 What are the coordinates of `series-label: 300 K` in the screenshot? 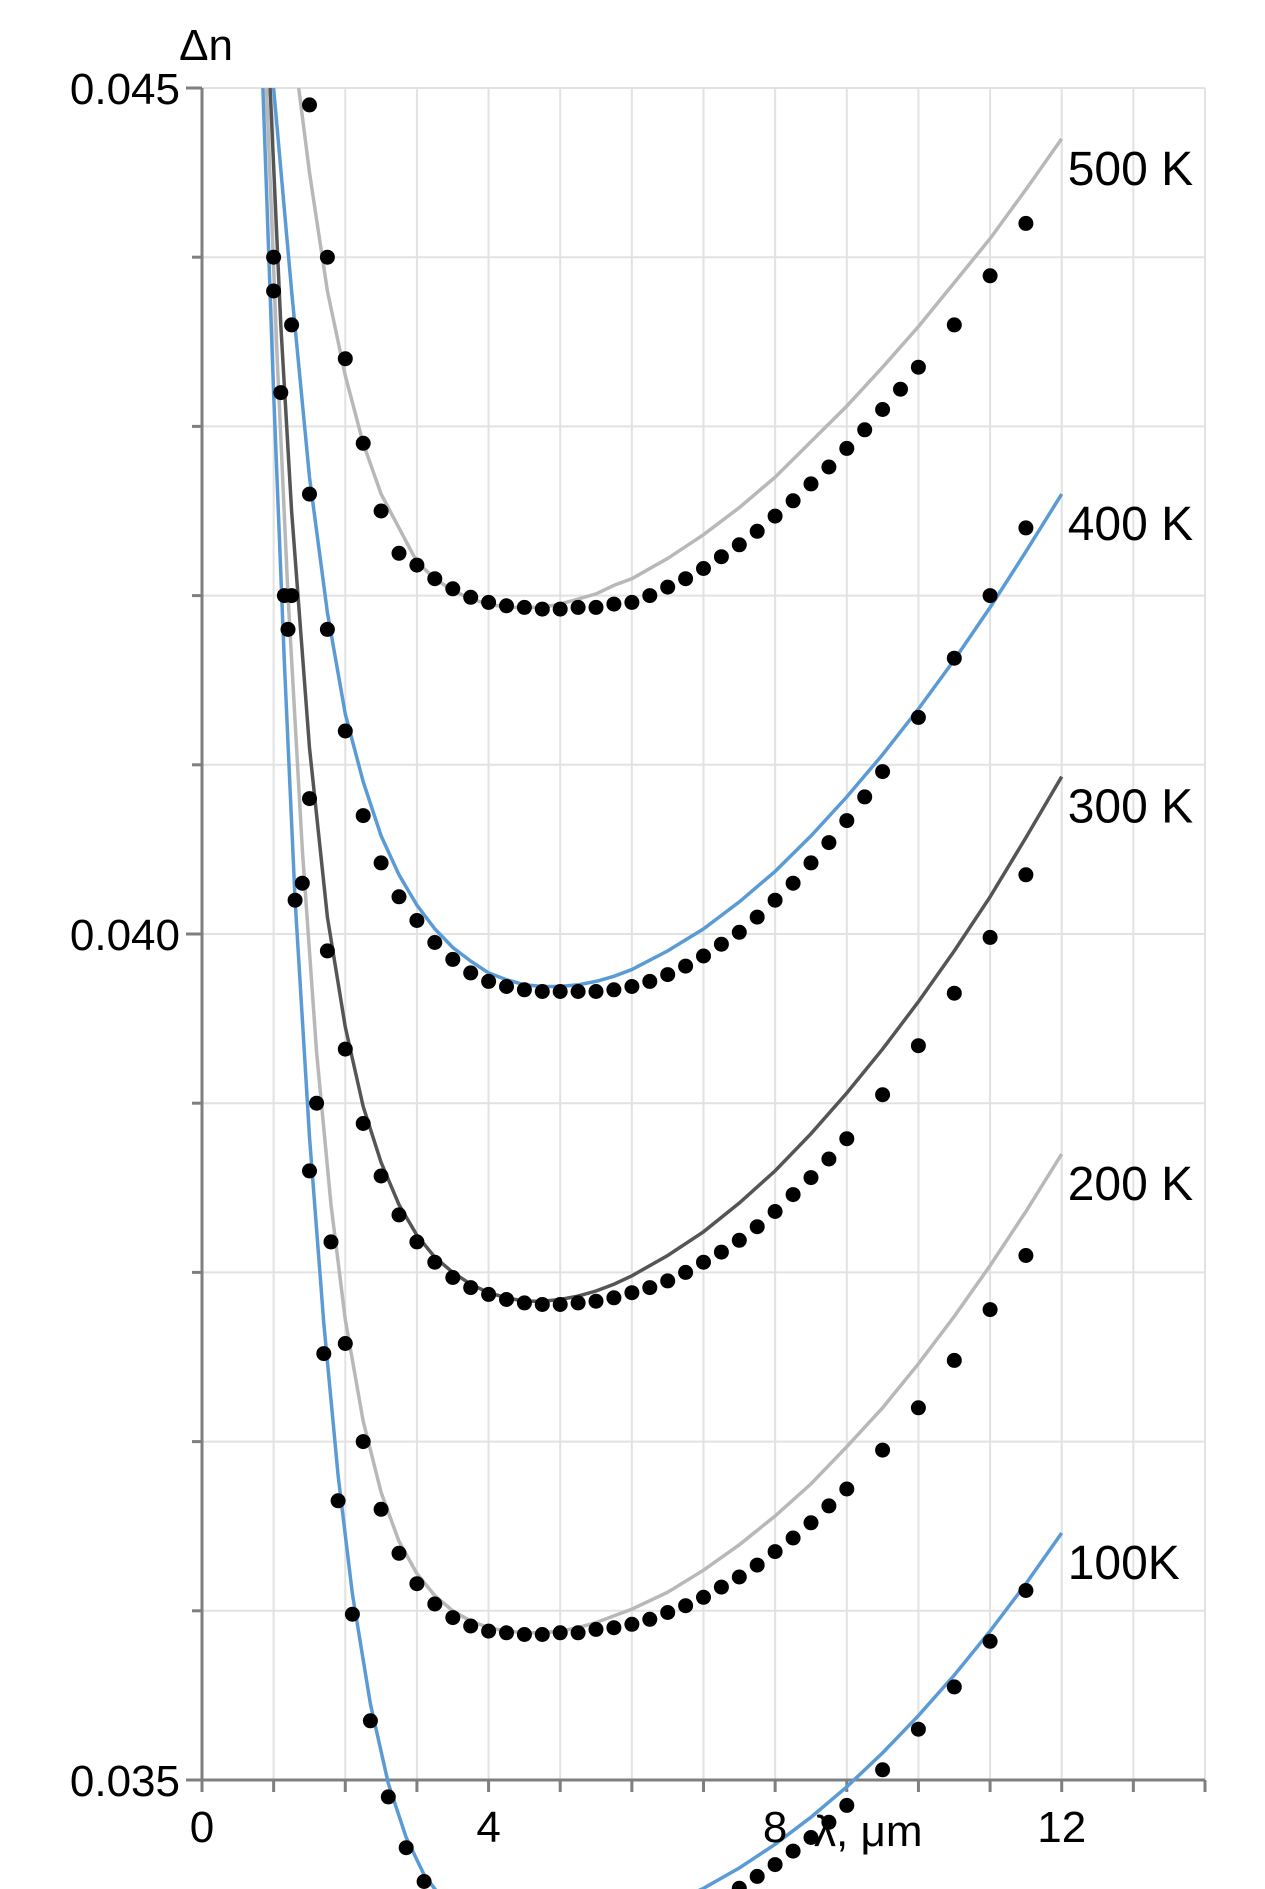 It's located at (1130, 807).